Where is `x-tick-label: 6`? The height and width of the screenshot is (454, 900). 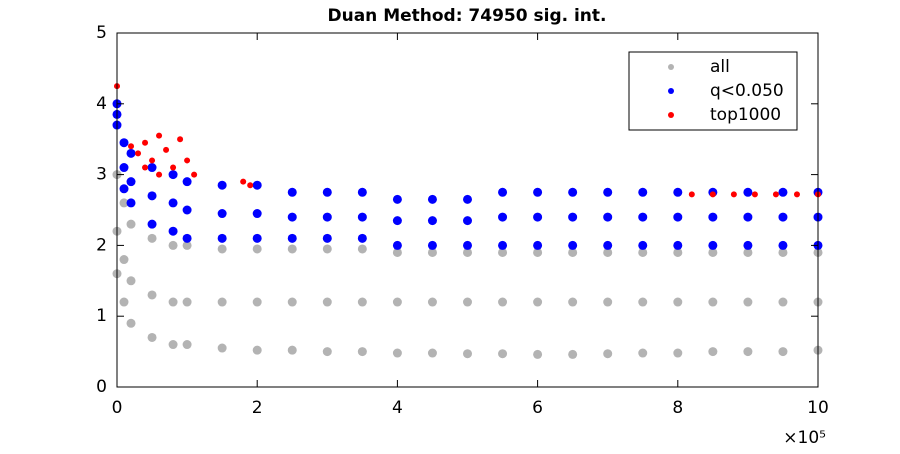
x-tick-label: 6 is located at coordinates (537, 408).